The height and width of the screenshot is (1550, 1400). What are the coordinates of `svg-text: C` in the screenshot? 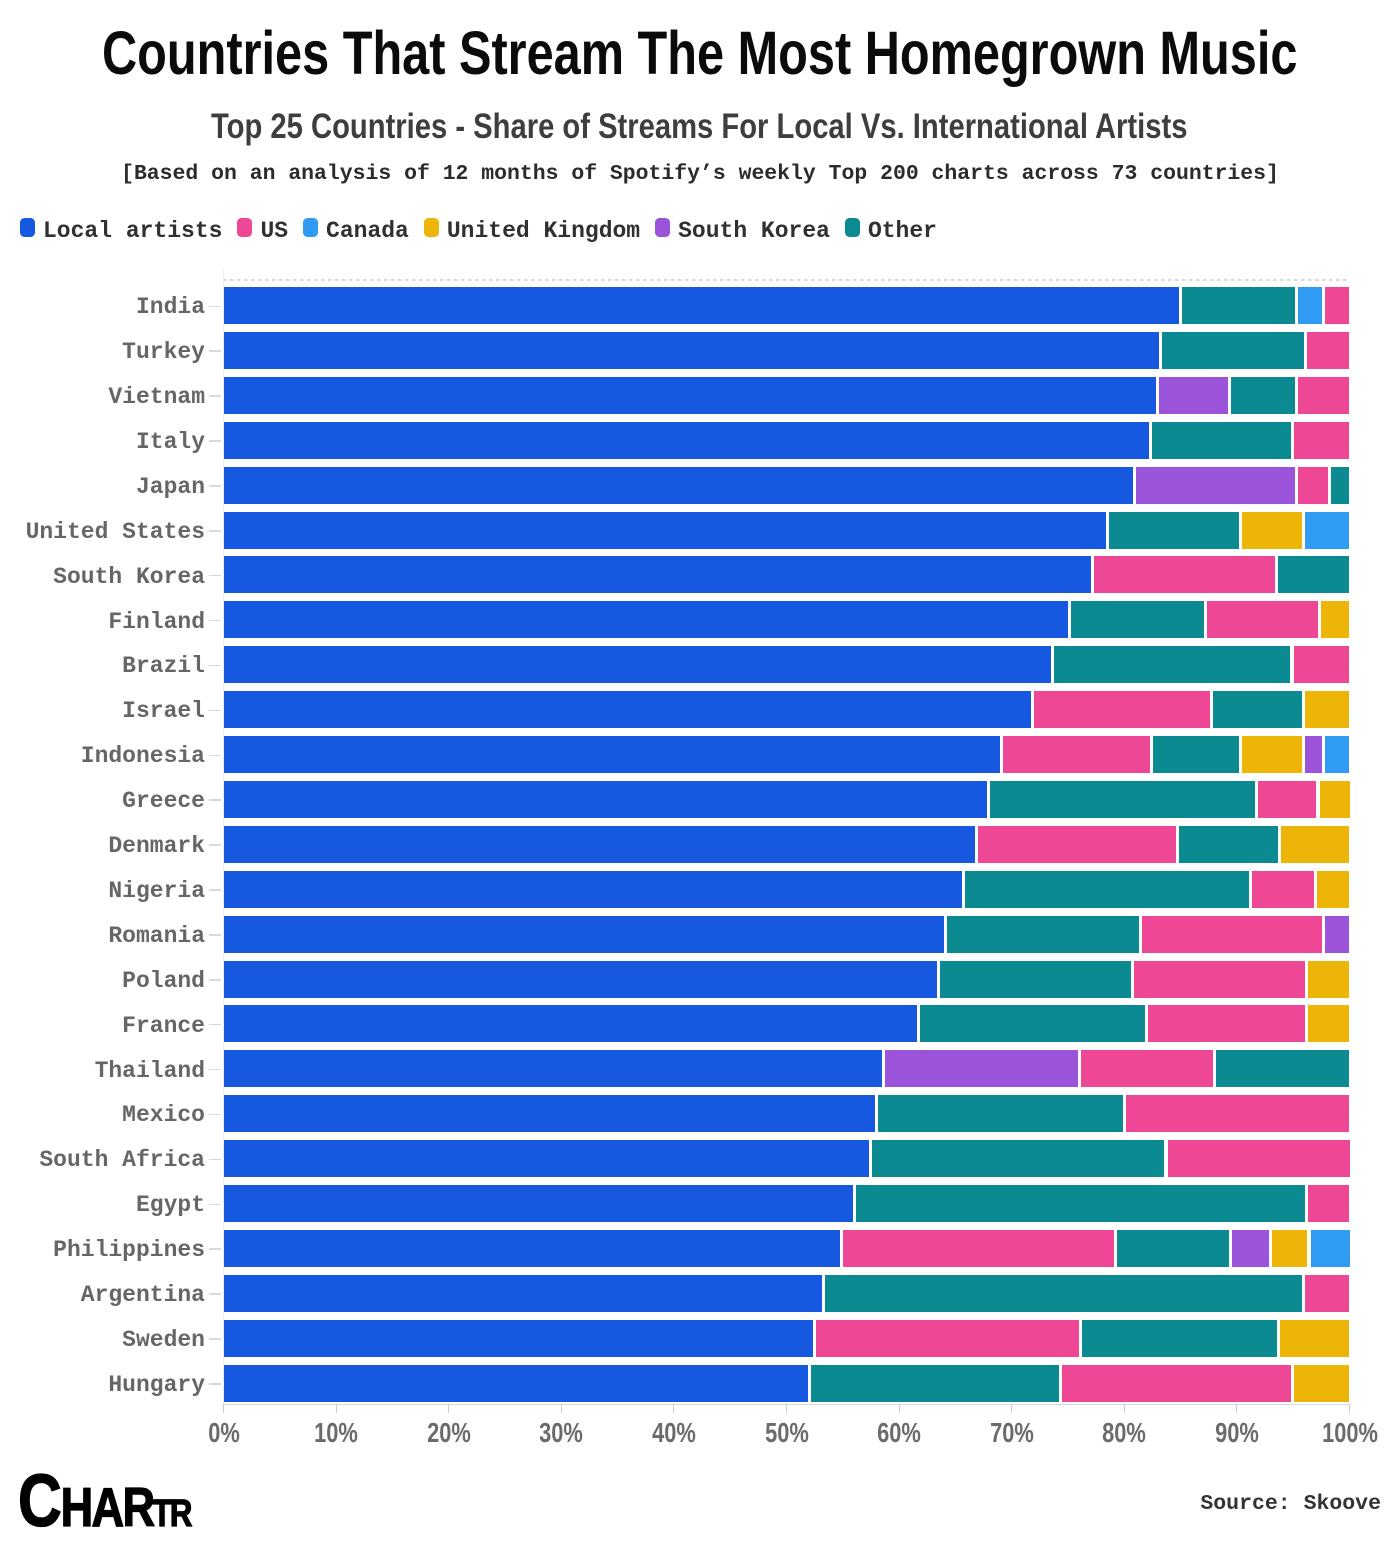 It's located at (39, 1501).